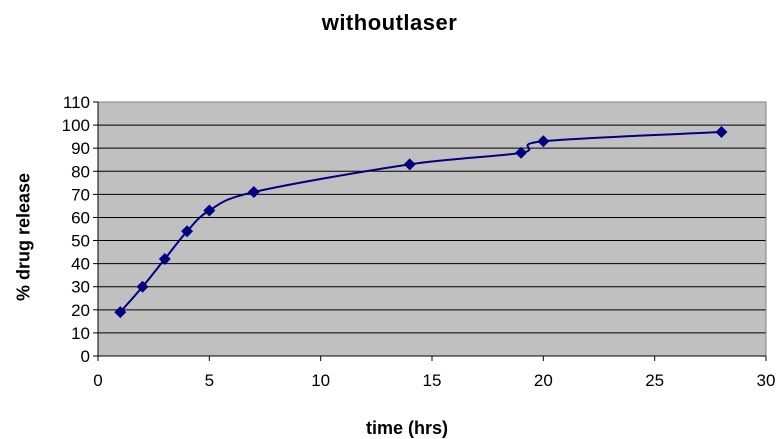 This screenshot has height=439, width=779. What do you see at coordinates (97, 380) in the screenshot?
I see `x-tick-label: 0` at bounding box center [97, 380].